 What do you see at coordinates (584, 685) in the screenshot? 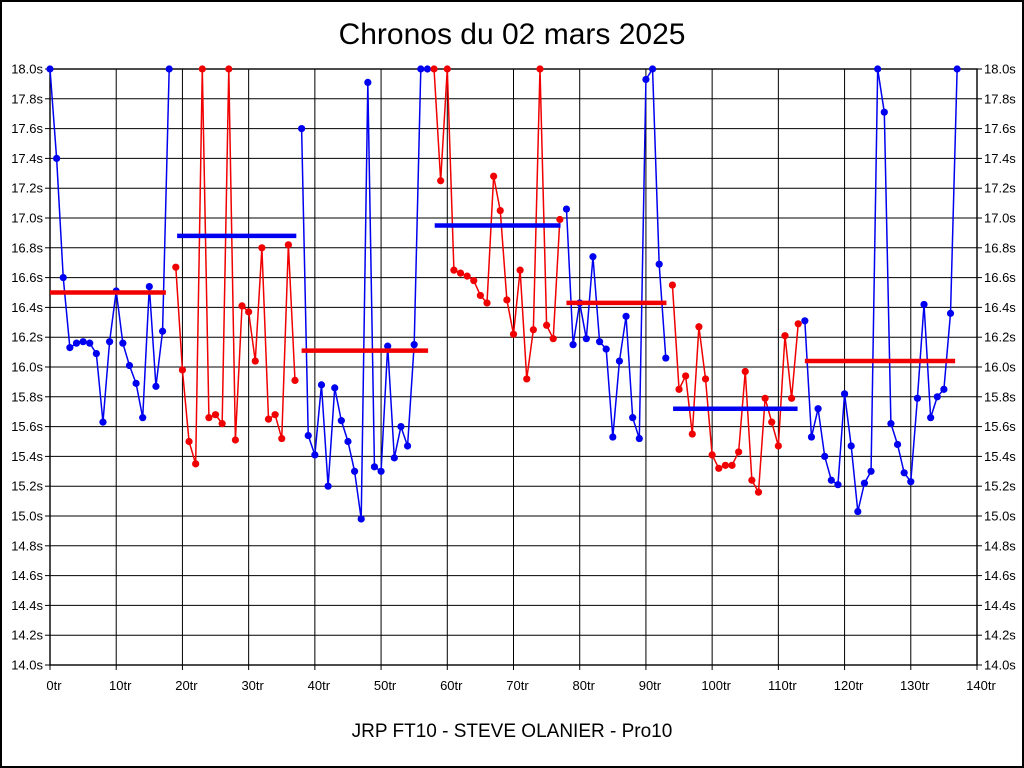
I see `x-tick-label: 80tr` at bounding box center [584, 685].